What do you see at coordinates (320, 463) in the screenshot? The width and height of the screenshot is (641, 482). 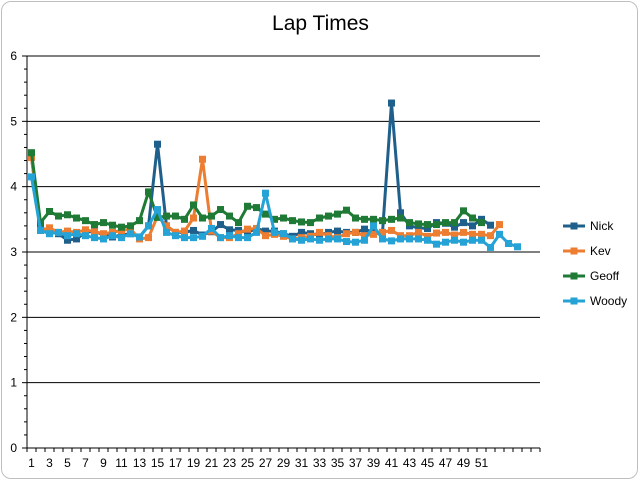 I see `x-tick-label: 33` at bounding box center [320, 463].